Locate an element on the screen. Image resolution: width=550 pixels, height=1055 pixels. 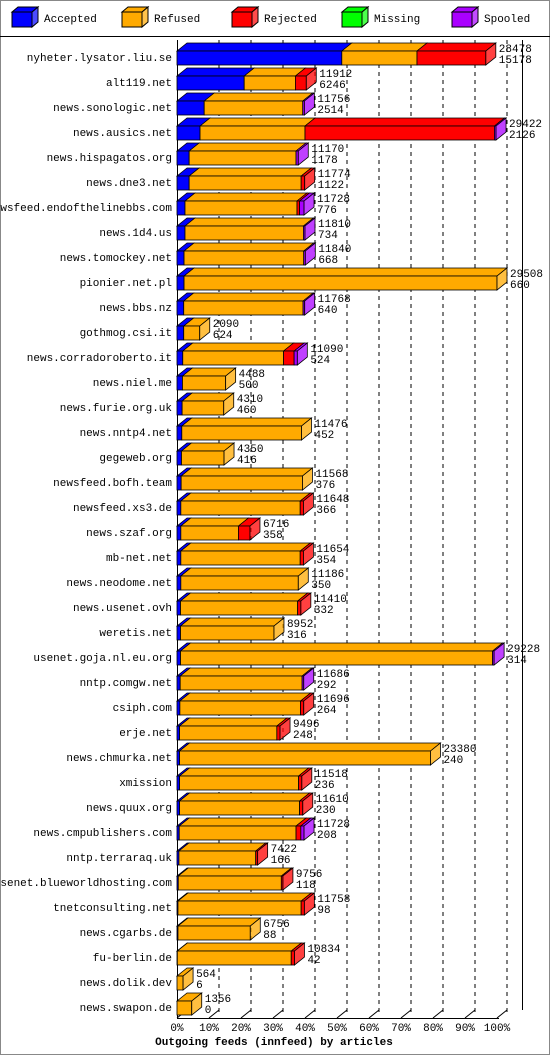
offered-label: 11090 is located at coordinates (326, 350).